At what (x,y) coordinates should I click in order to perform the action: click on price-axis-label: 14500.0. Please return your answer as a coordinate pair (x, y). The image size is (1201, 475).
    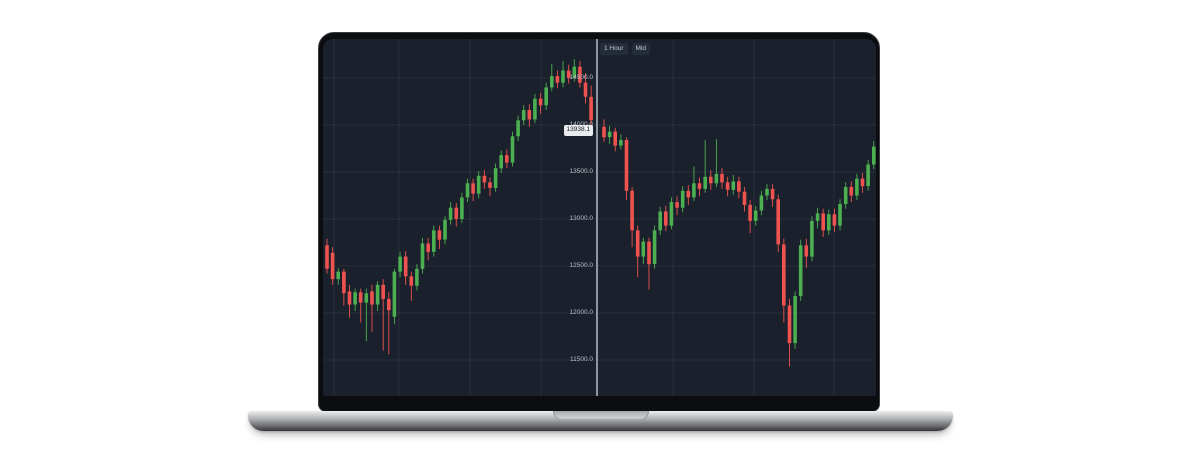
    Looking at the image, I should click on (581, 77).